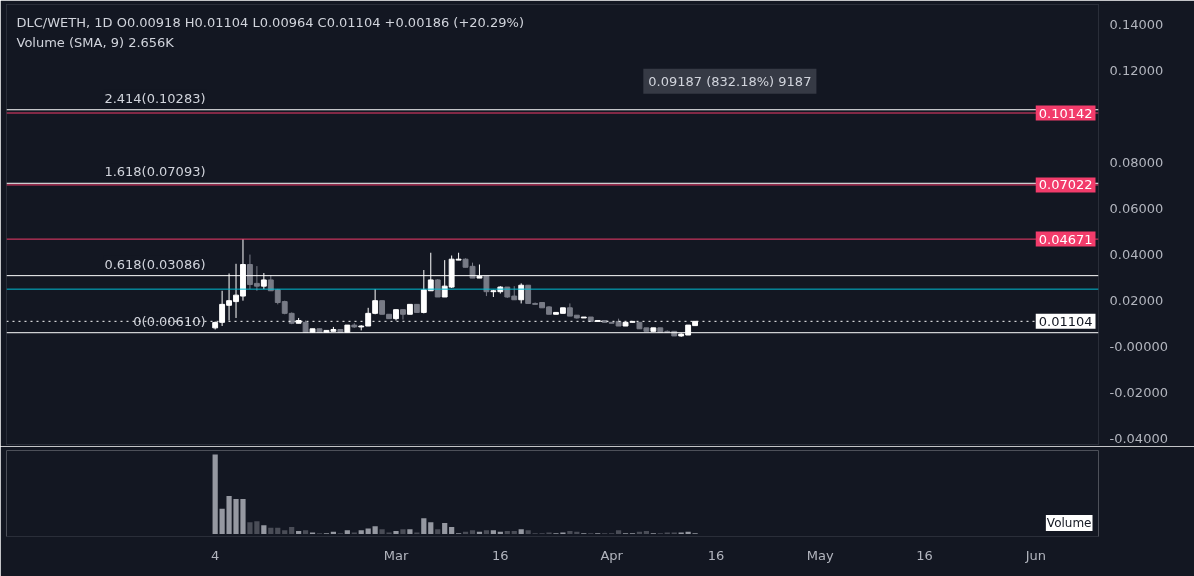  What do you see at coordinates (1136, 208) in the screenshot?
I see `y-tick-label: 0.06000` at bounding box center [1136, 208].